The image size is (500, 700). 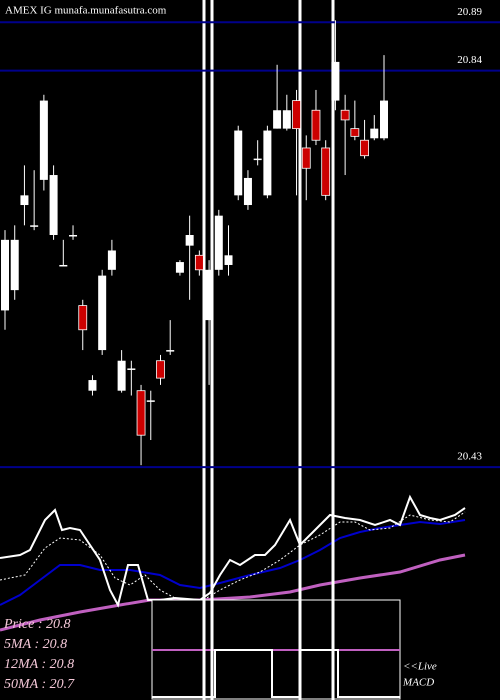 What do you see at coordinates (276, 673) in the screenshot?
I see `macd-line` at bounding box center [276, 673].